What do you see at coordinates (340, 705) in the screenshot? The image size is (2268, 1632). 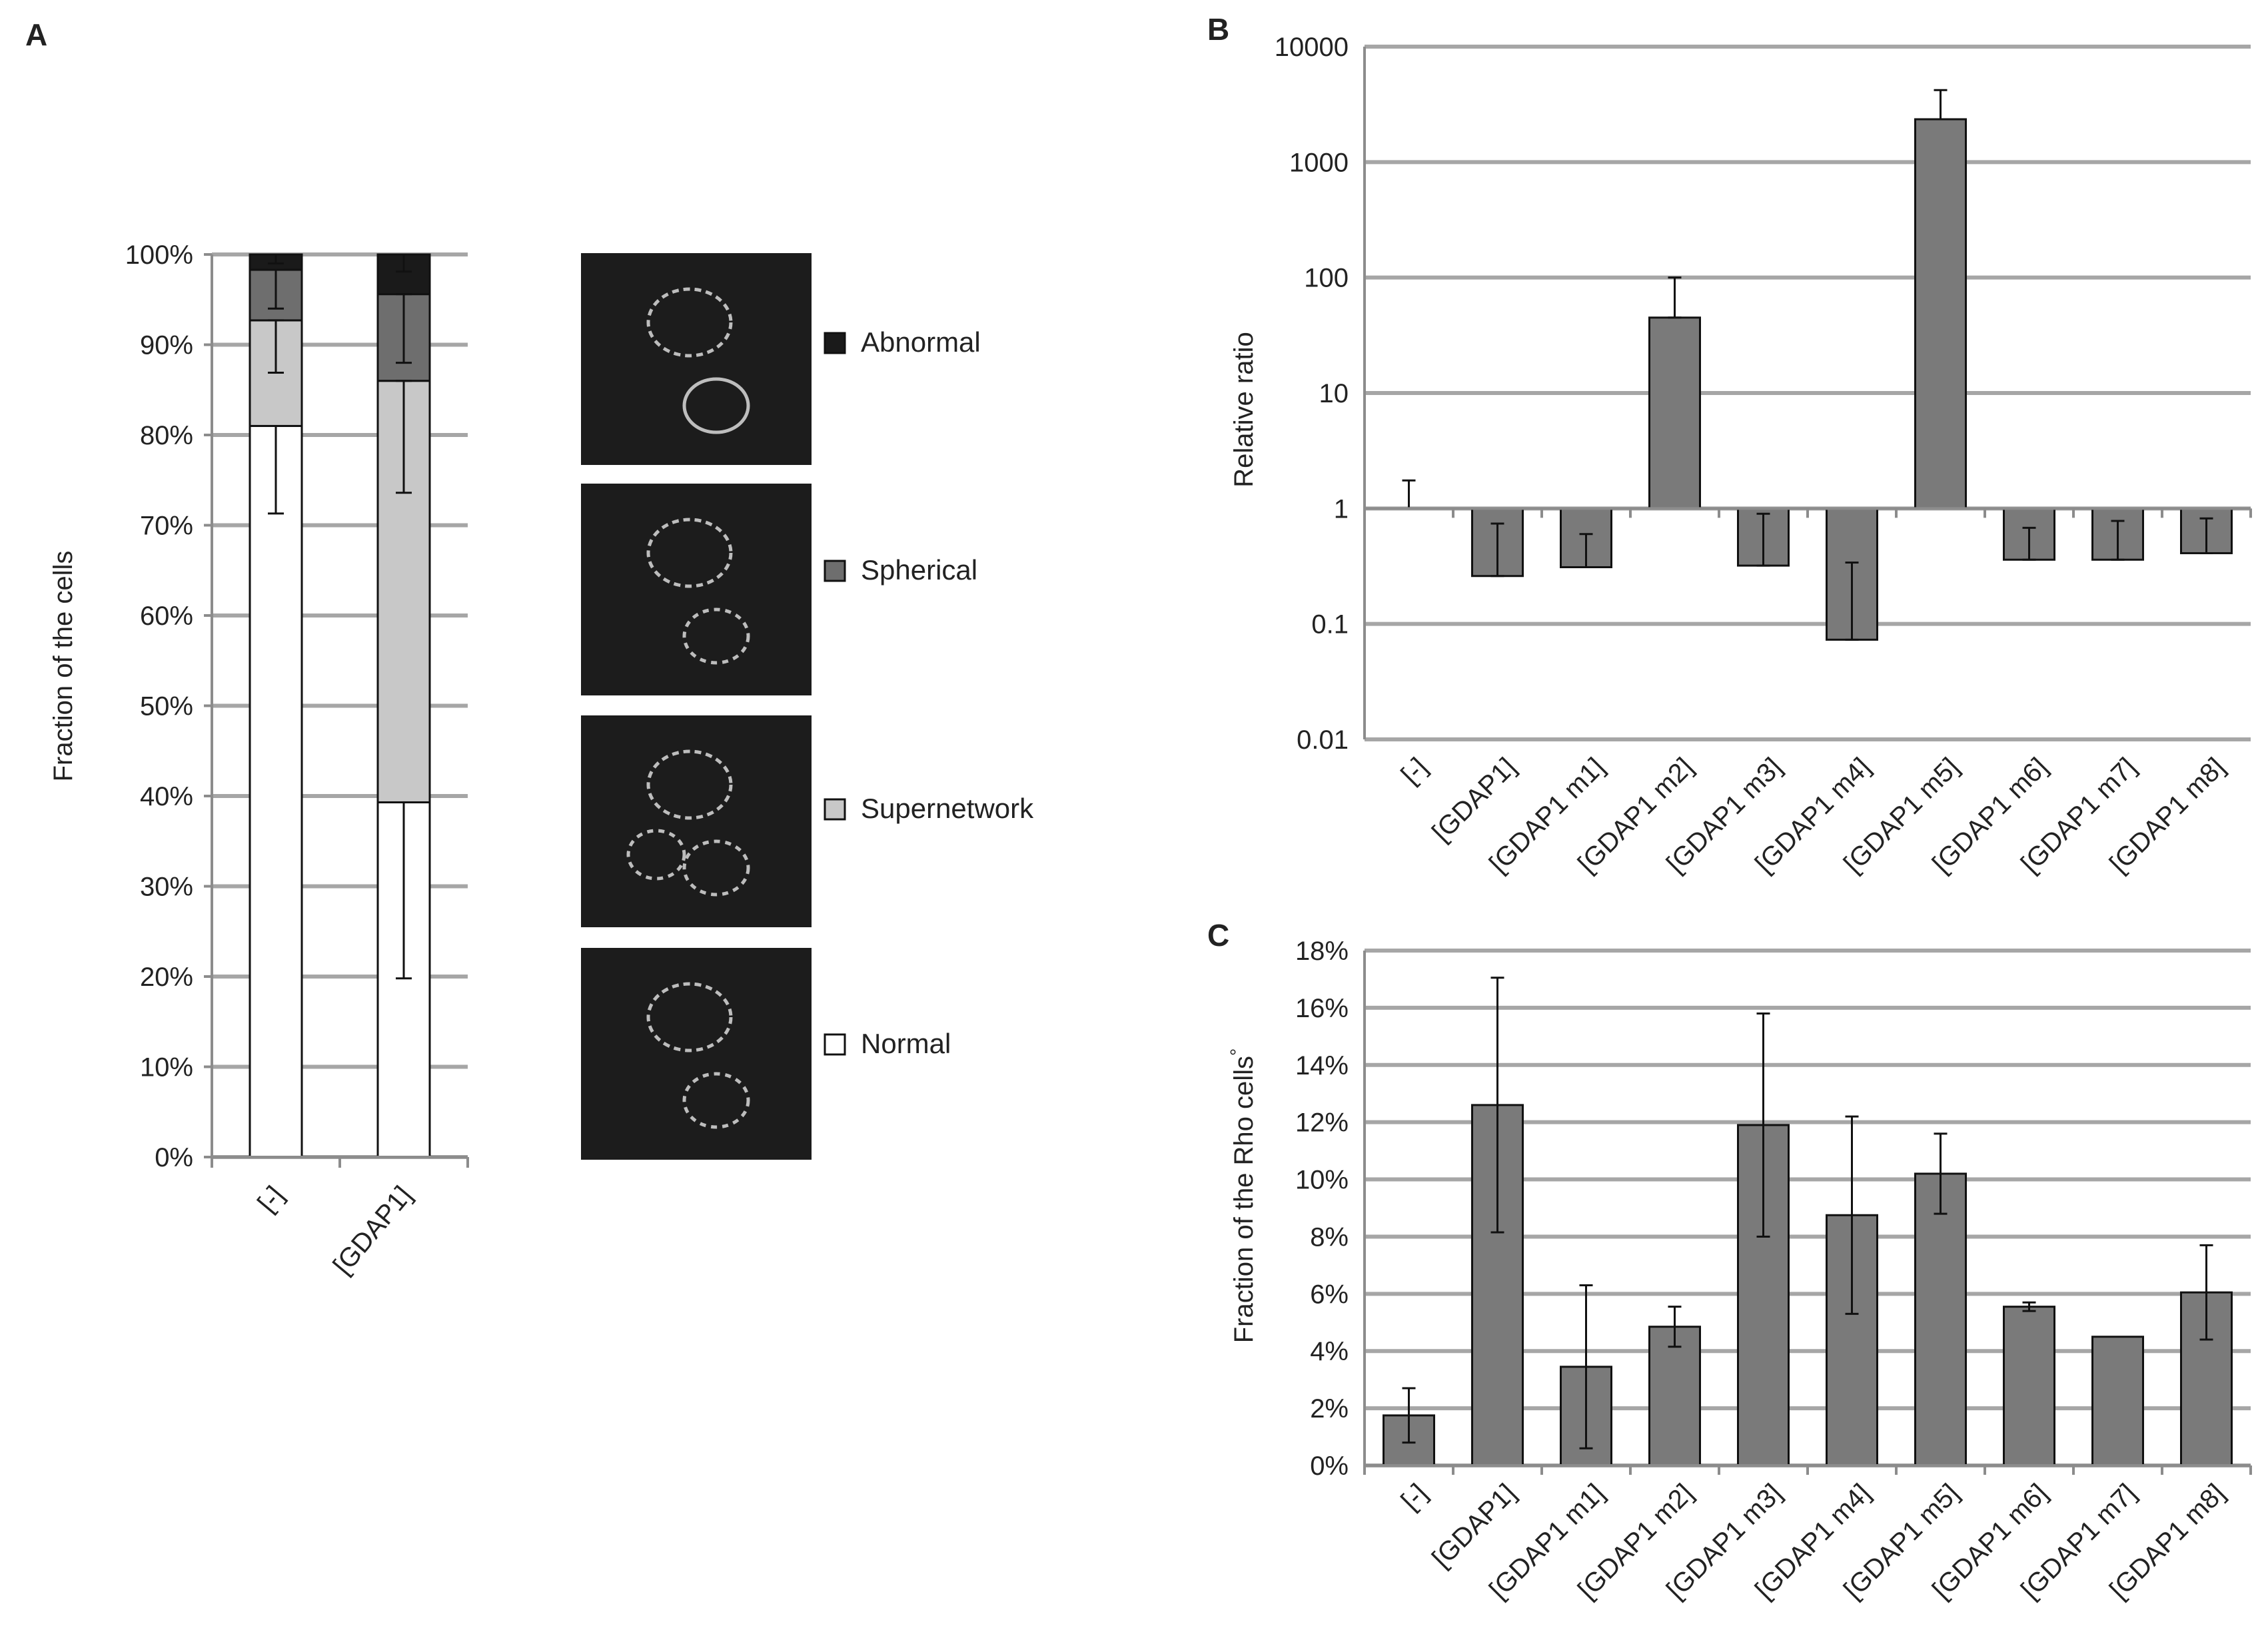 I see `a-stacked-bars` at bounding box center [340, 705].